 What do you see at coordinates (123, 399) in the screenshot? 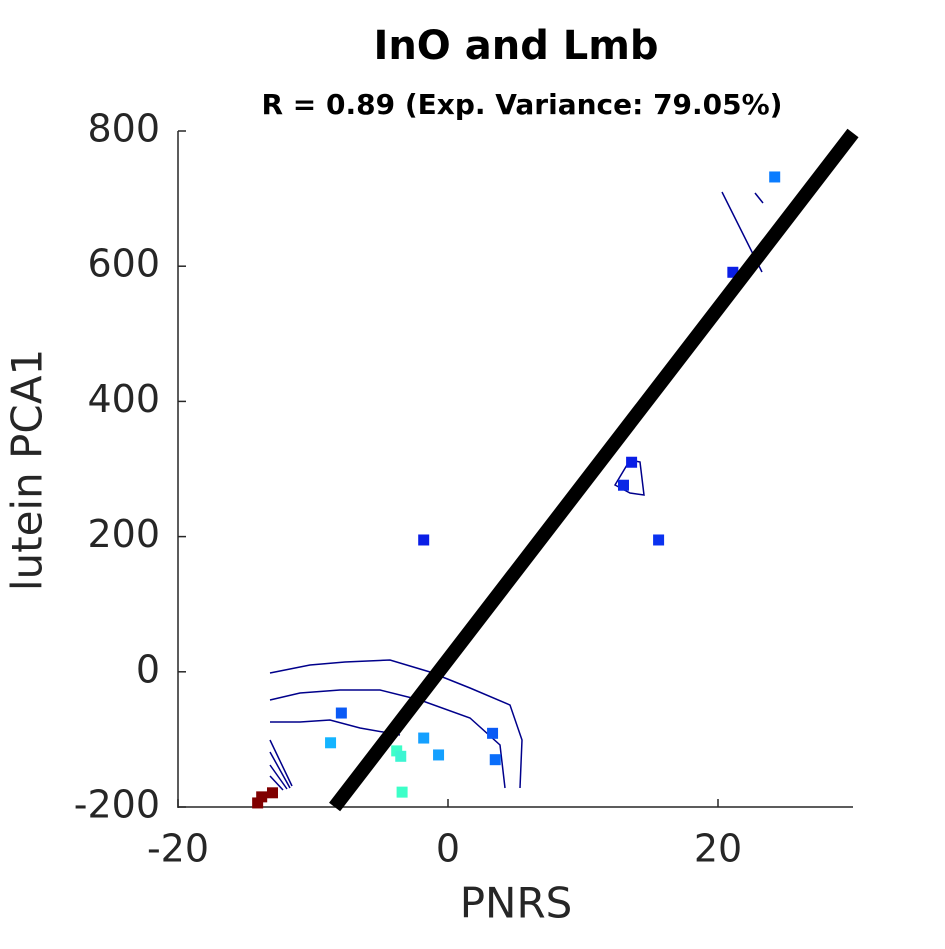
I see `y-tick-label: 400` at bounding box center [123, 399].